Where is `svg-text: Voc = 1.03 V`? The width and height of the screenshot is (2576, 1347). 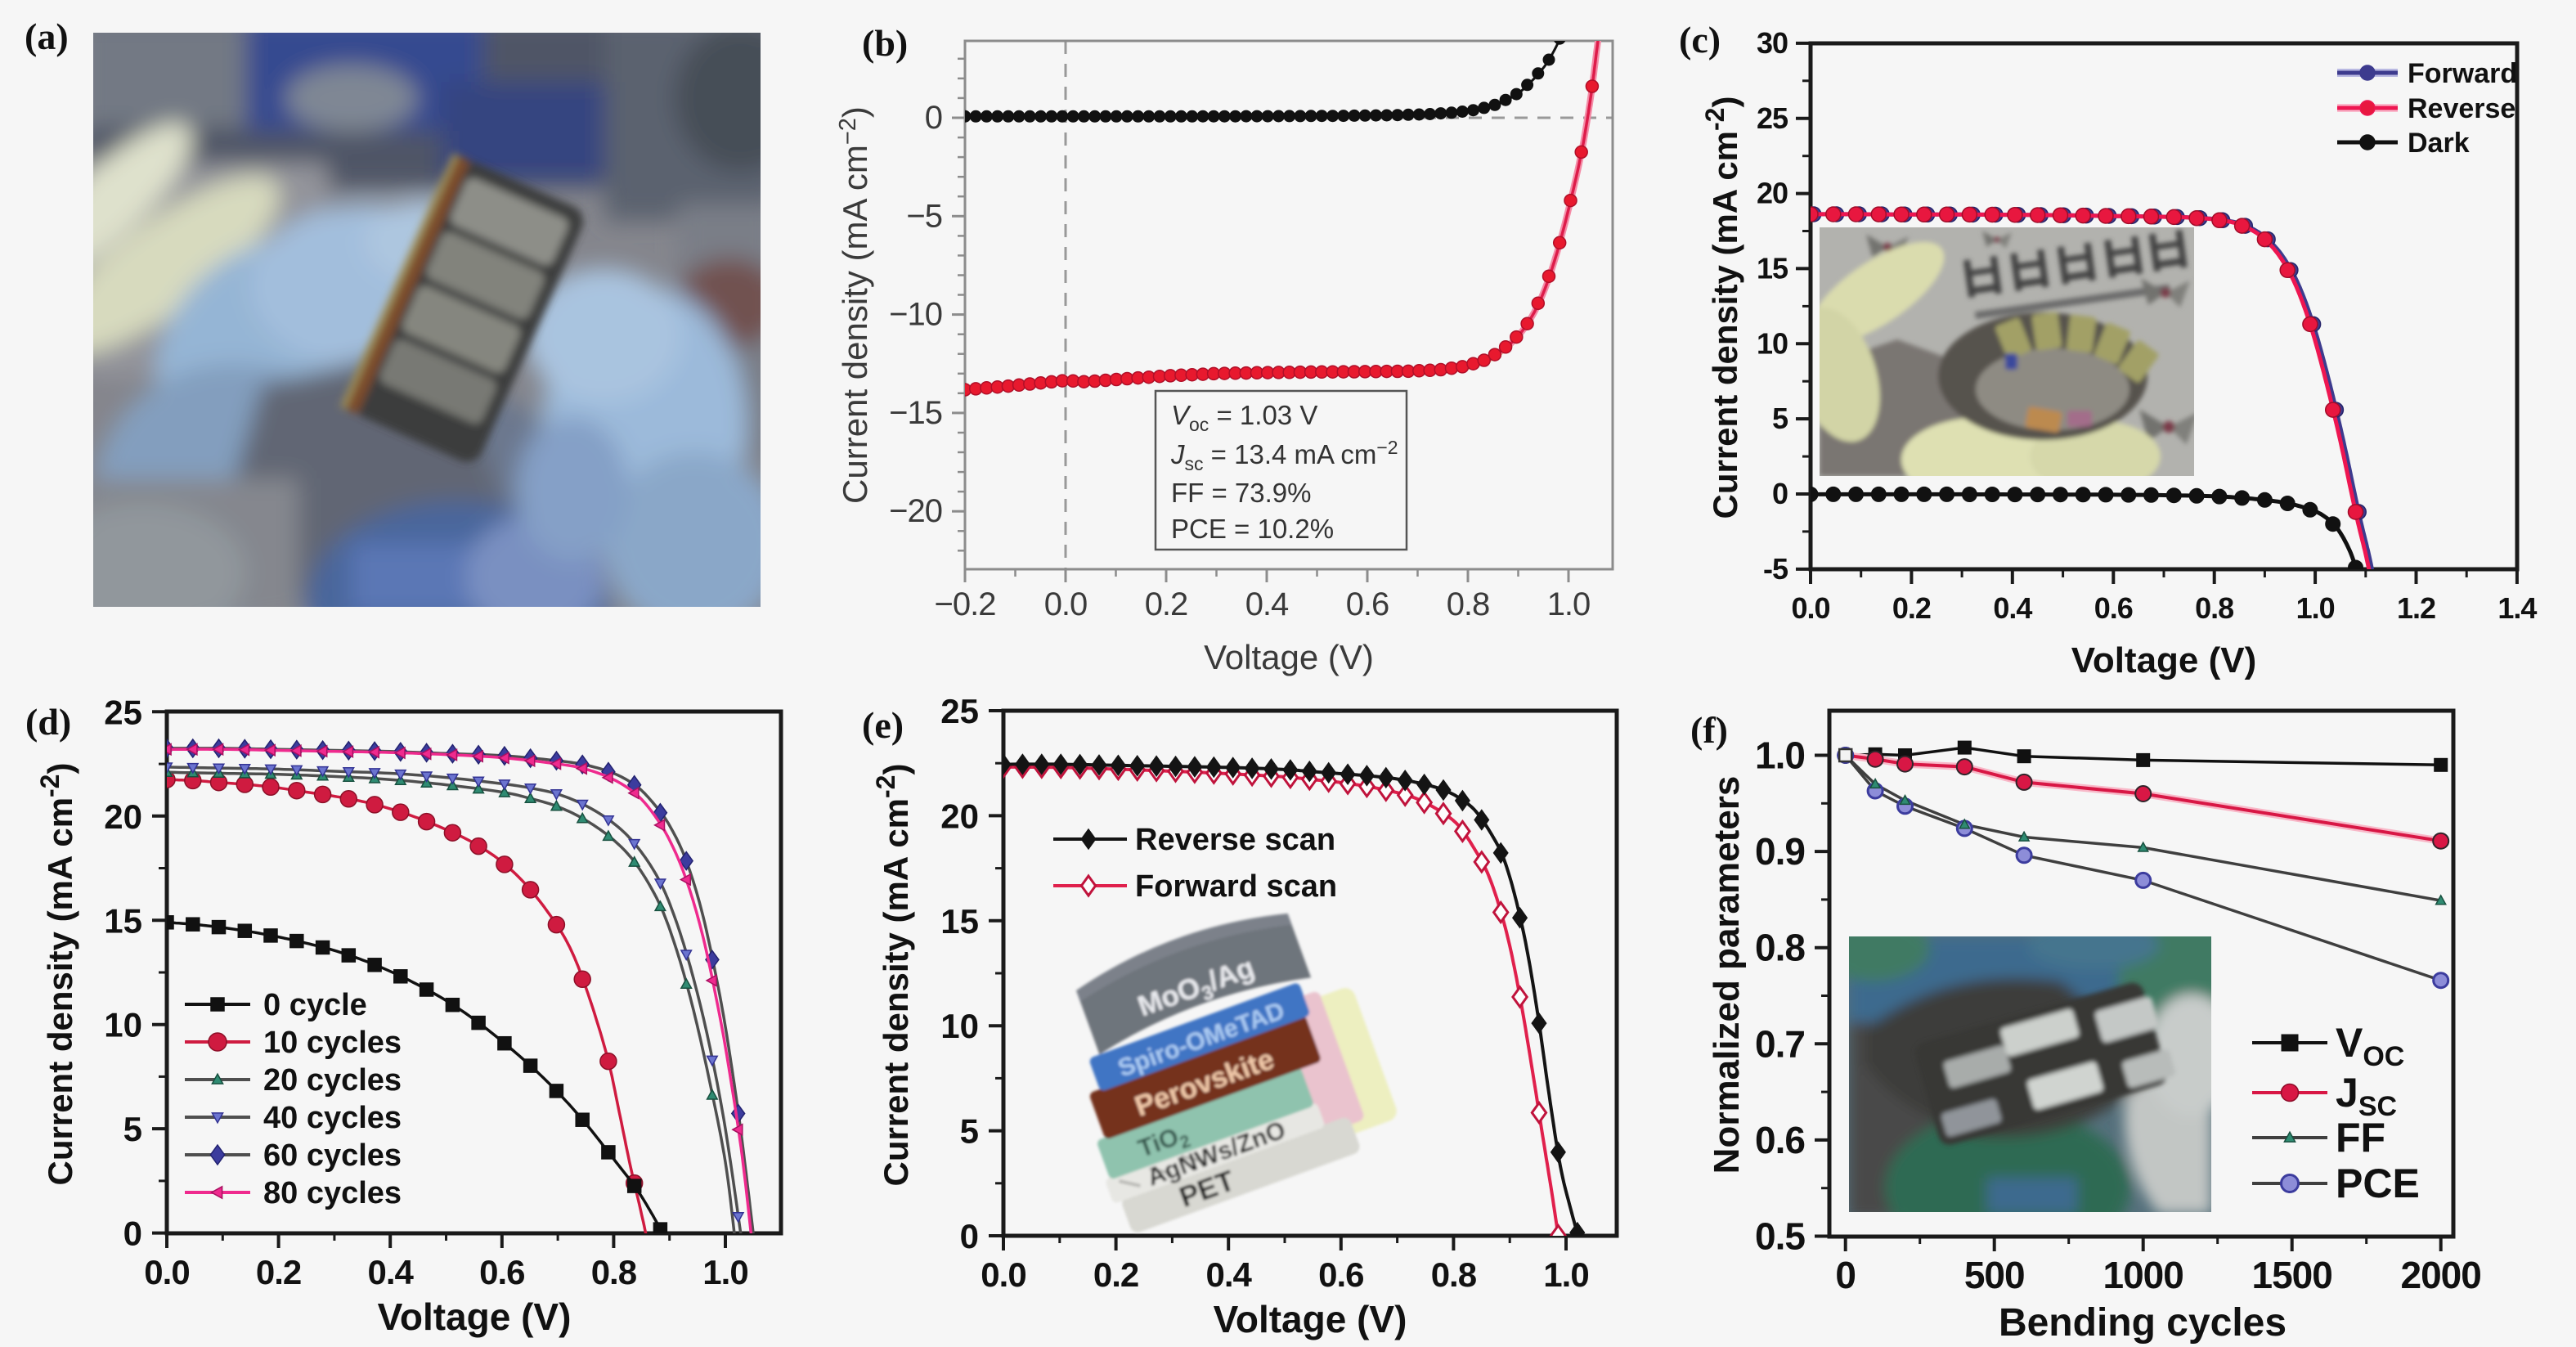
svg-text: Voc = 1.03 V is located at coordinates (1244, 417).